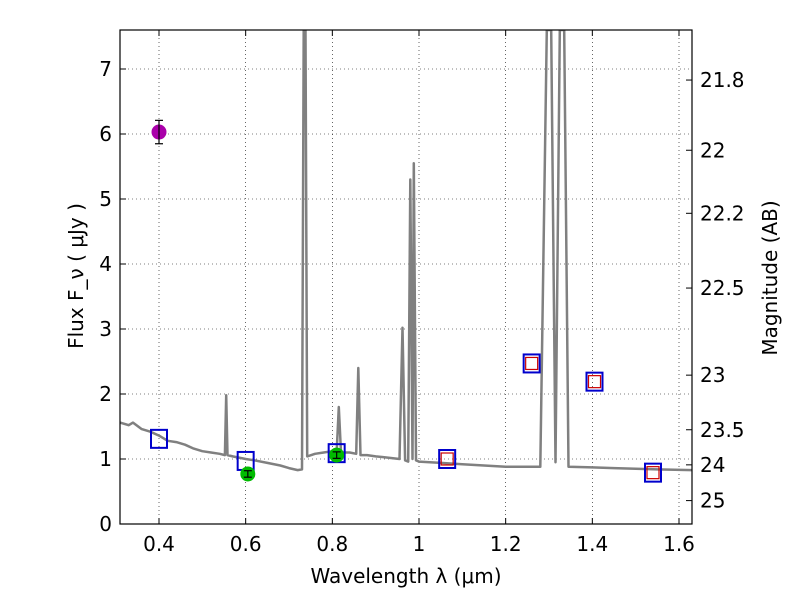  I want to click on x-tick-label: 1.4, so click(592, 544).